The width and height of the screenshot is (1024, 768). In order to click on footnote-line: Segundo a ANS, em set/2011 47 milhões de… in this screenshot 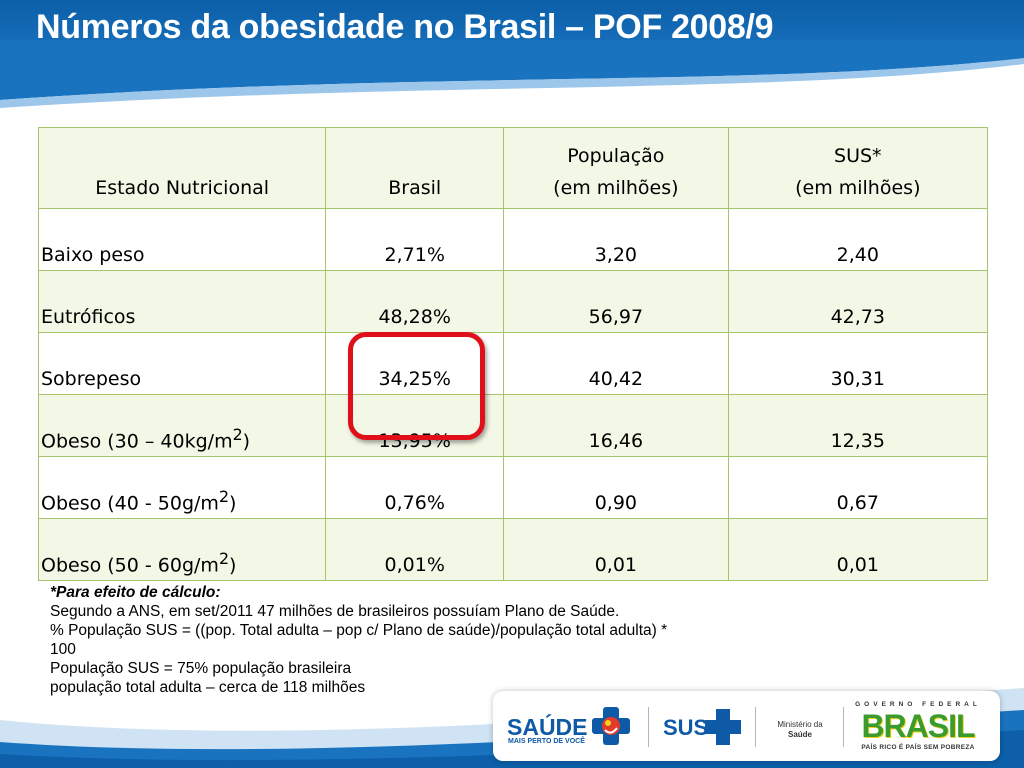, I will do `click(335, 611)`.